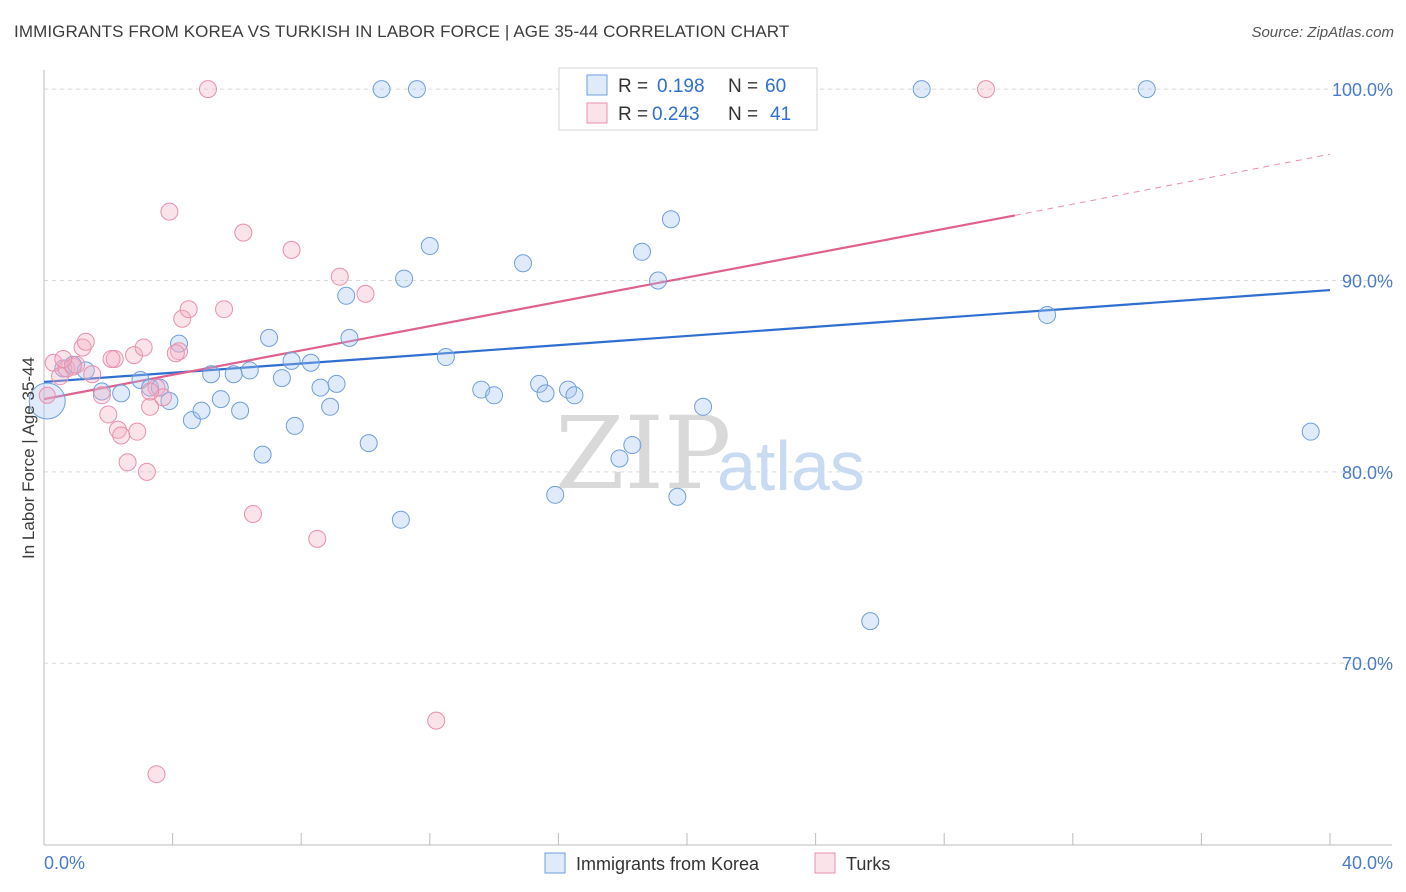 The image size is (1406, 892). I want to click on legend-n-value-korea: 60, so click(775, 86).